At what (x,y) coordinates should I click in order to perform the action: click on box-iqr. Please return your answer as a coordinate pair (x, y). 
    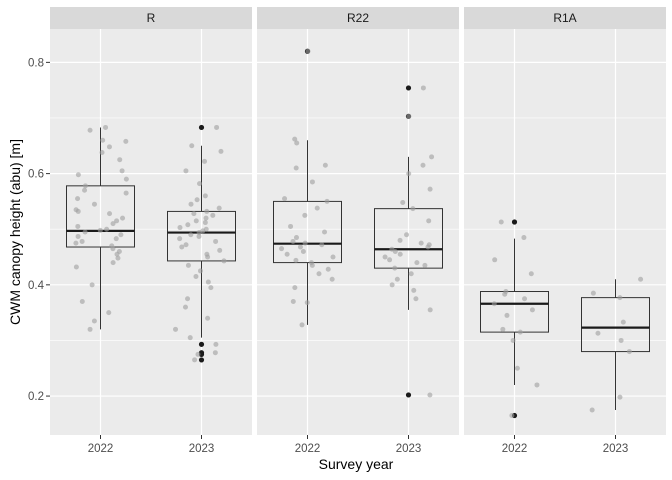
    Looking at the image, I should click on (201, 236).